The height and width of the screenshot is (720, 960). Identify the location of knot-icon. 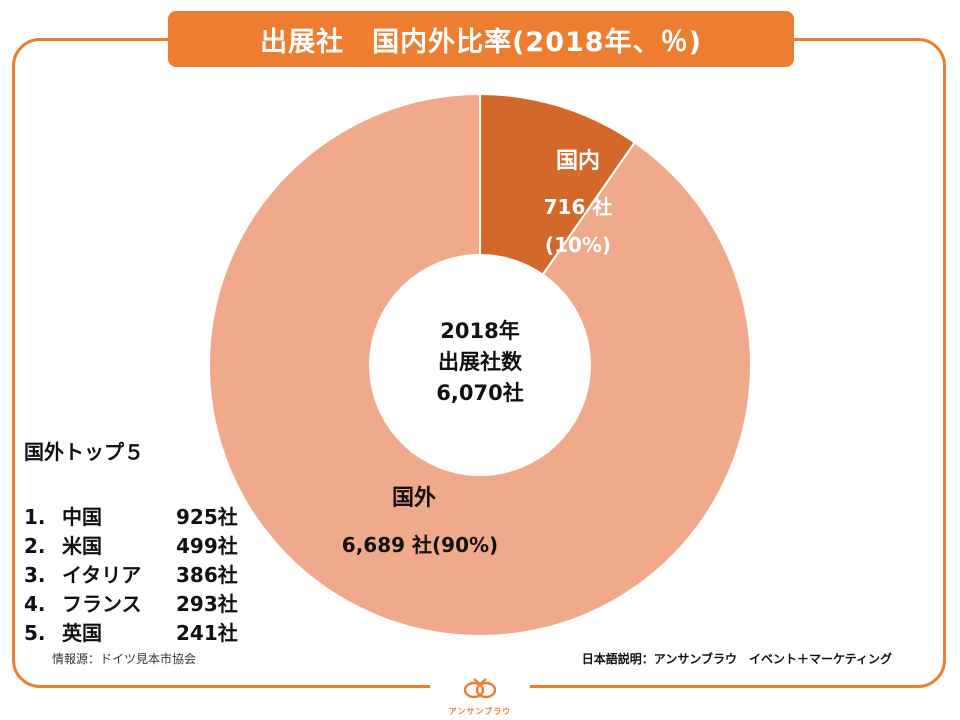
(480, 688).